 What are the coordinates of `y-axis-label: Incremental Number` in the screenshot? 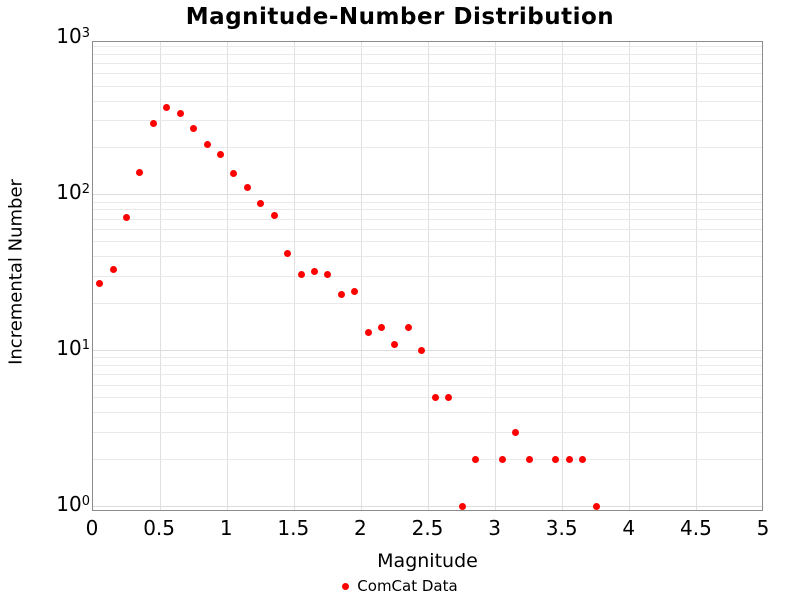 It's located at (16, 272).